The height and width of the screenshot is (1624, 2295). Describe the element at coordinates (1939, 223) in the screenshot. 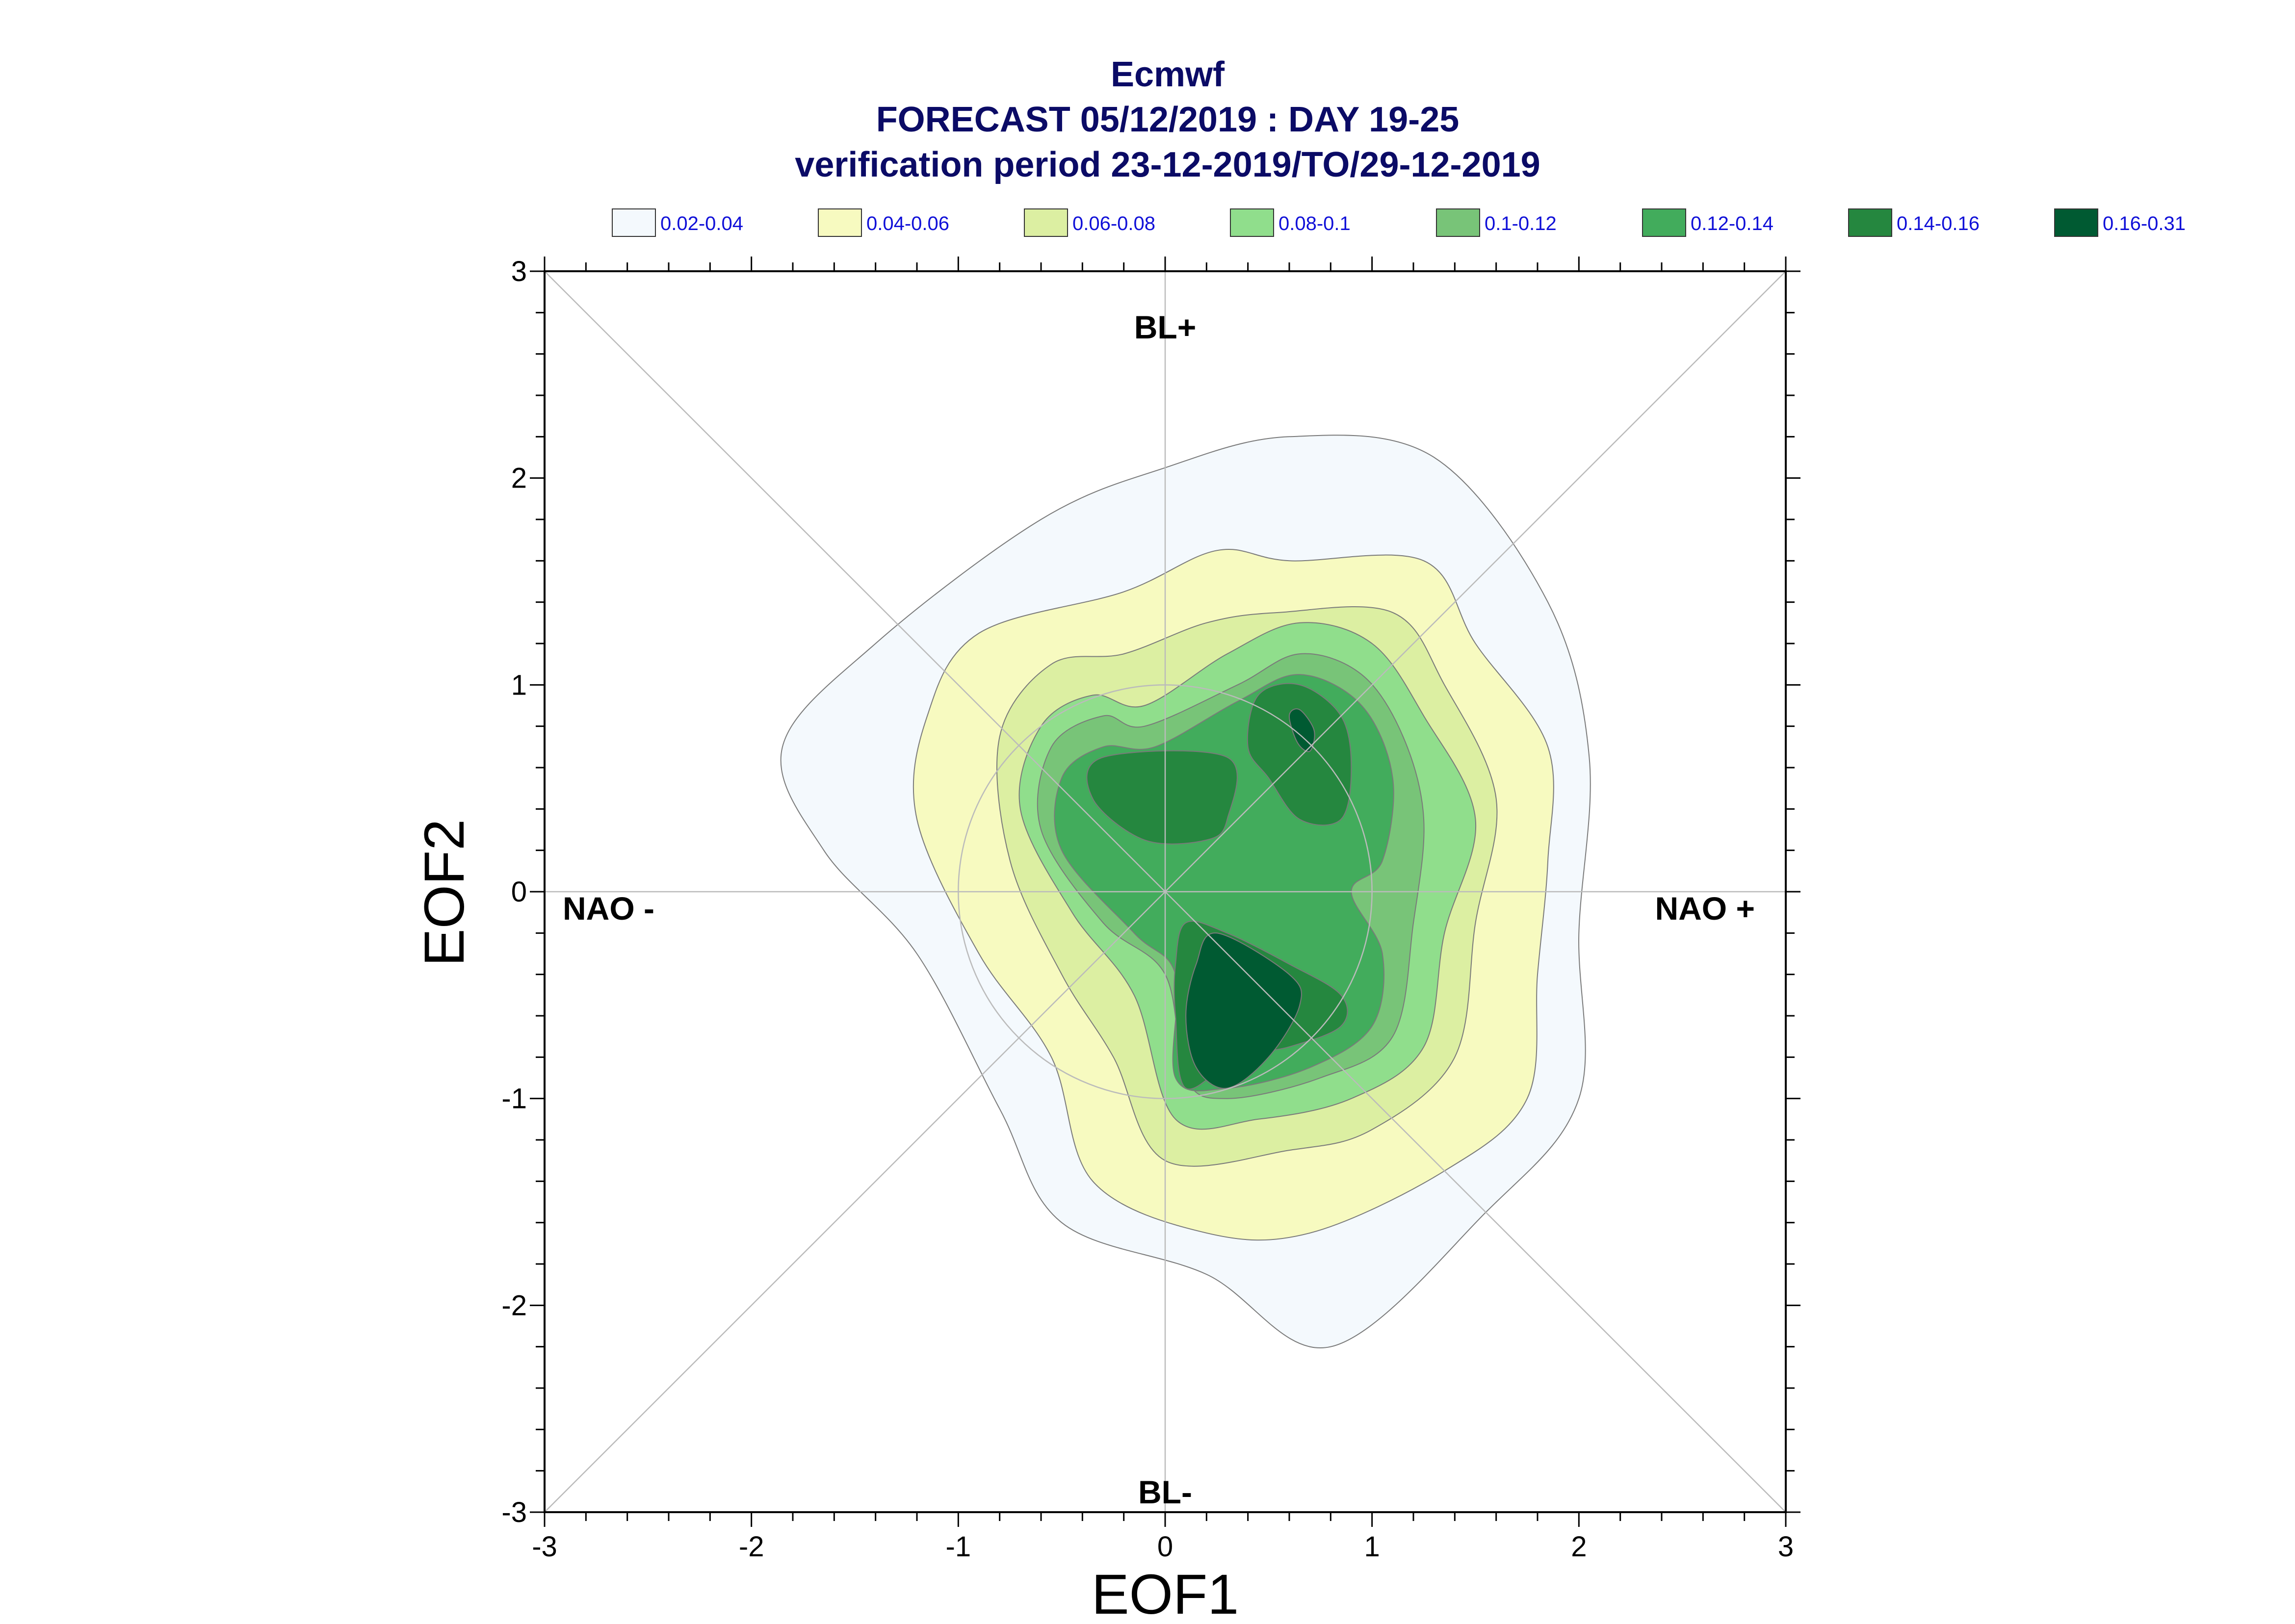

I see `legend-label: 0.14-0.16` at that location.